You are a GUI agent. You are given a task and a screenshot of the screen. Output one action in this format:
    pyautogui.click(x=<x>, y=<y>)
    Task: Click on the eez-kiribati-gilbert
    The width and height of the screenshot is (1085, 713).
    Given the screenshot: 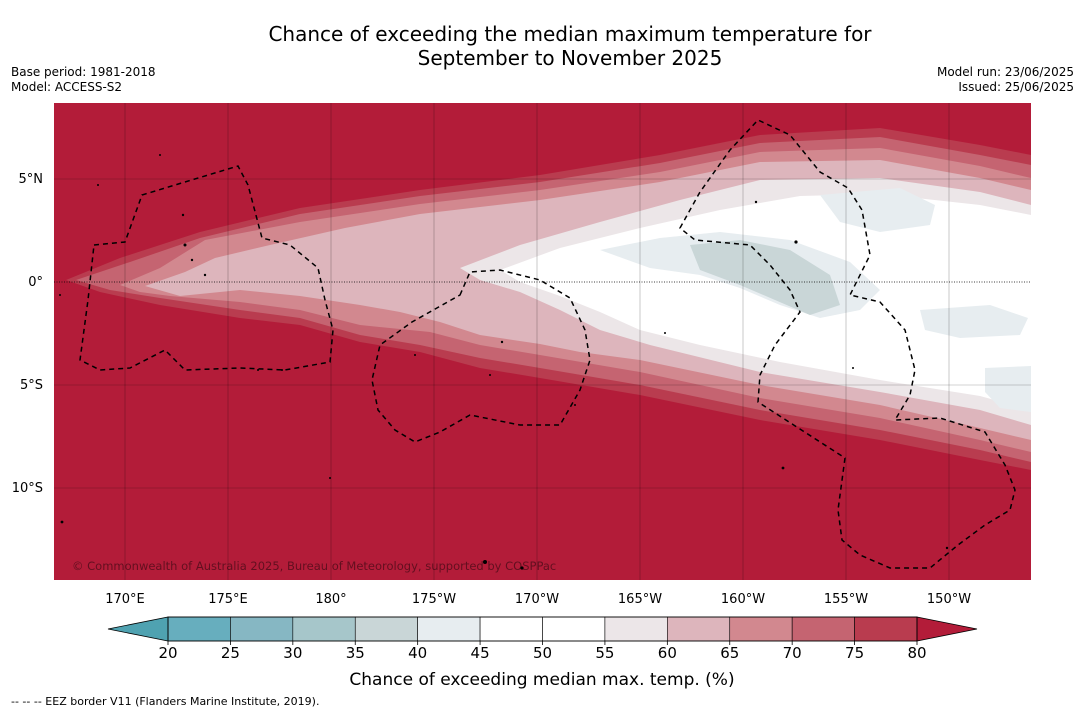 What is the action you would take?
    pyautogui.click(x=206, y=268)
    